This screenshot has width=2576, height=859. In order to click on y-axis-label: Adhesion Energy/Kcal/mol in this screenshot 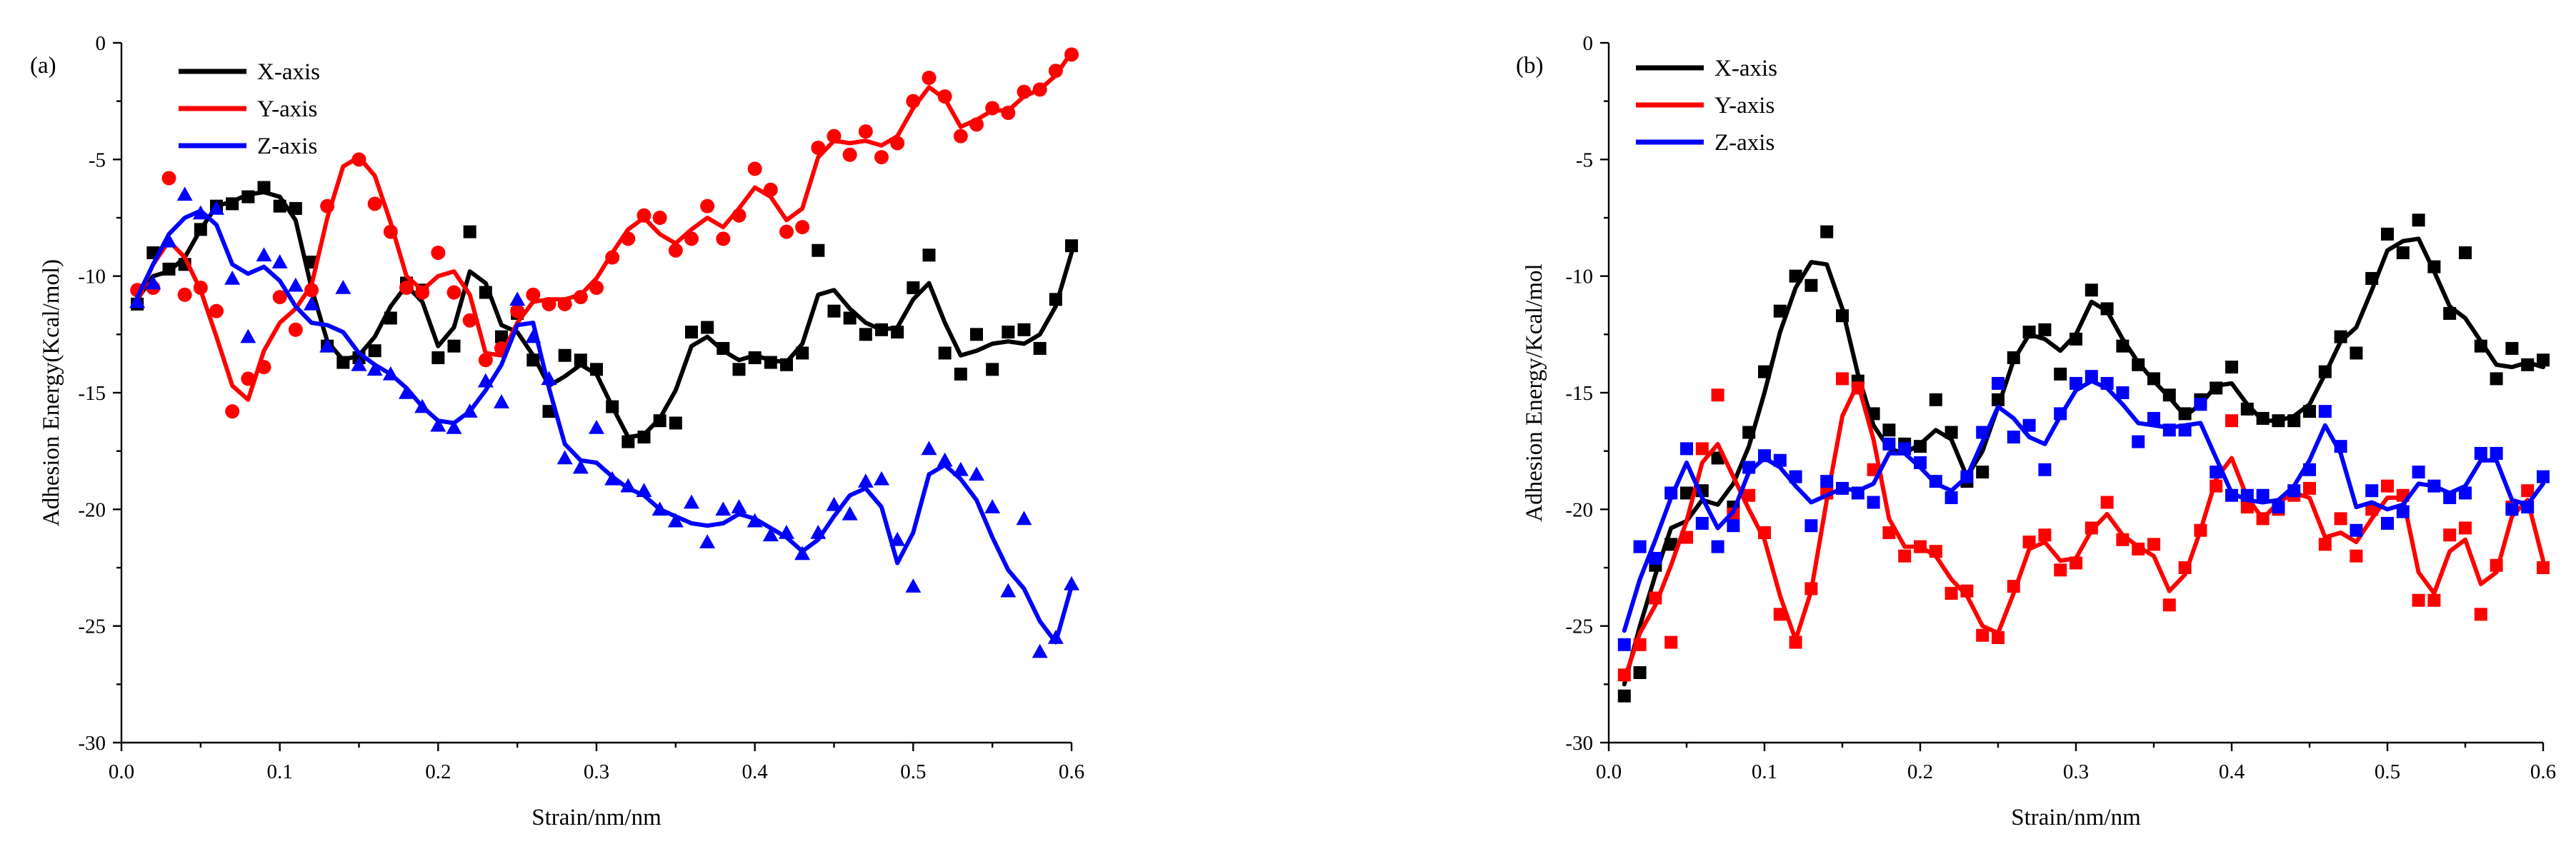, I will do `click(1535, 392)`.